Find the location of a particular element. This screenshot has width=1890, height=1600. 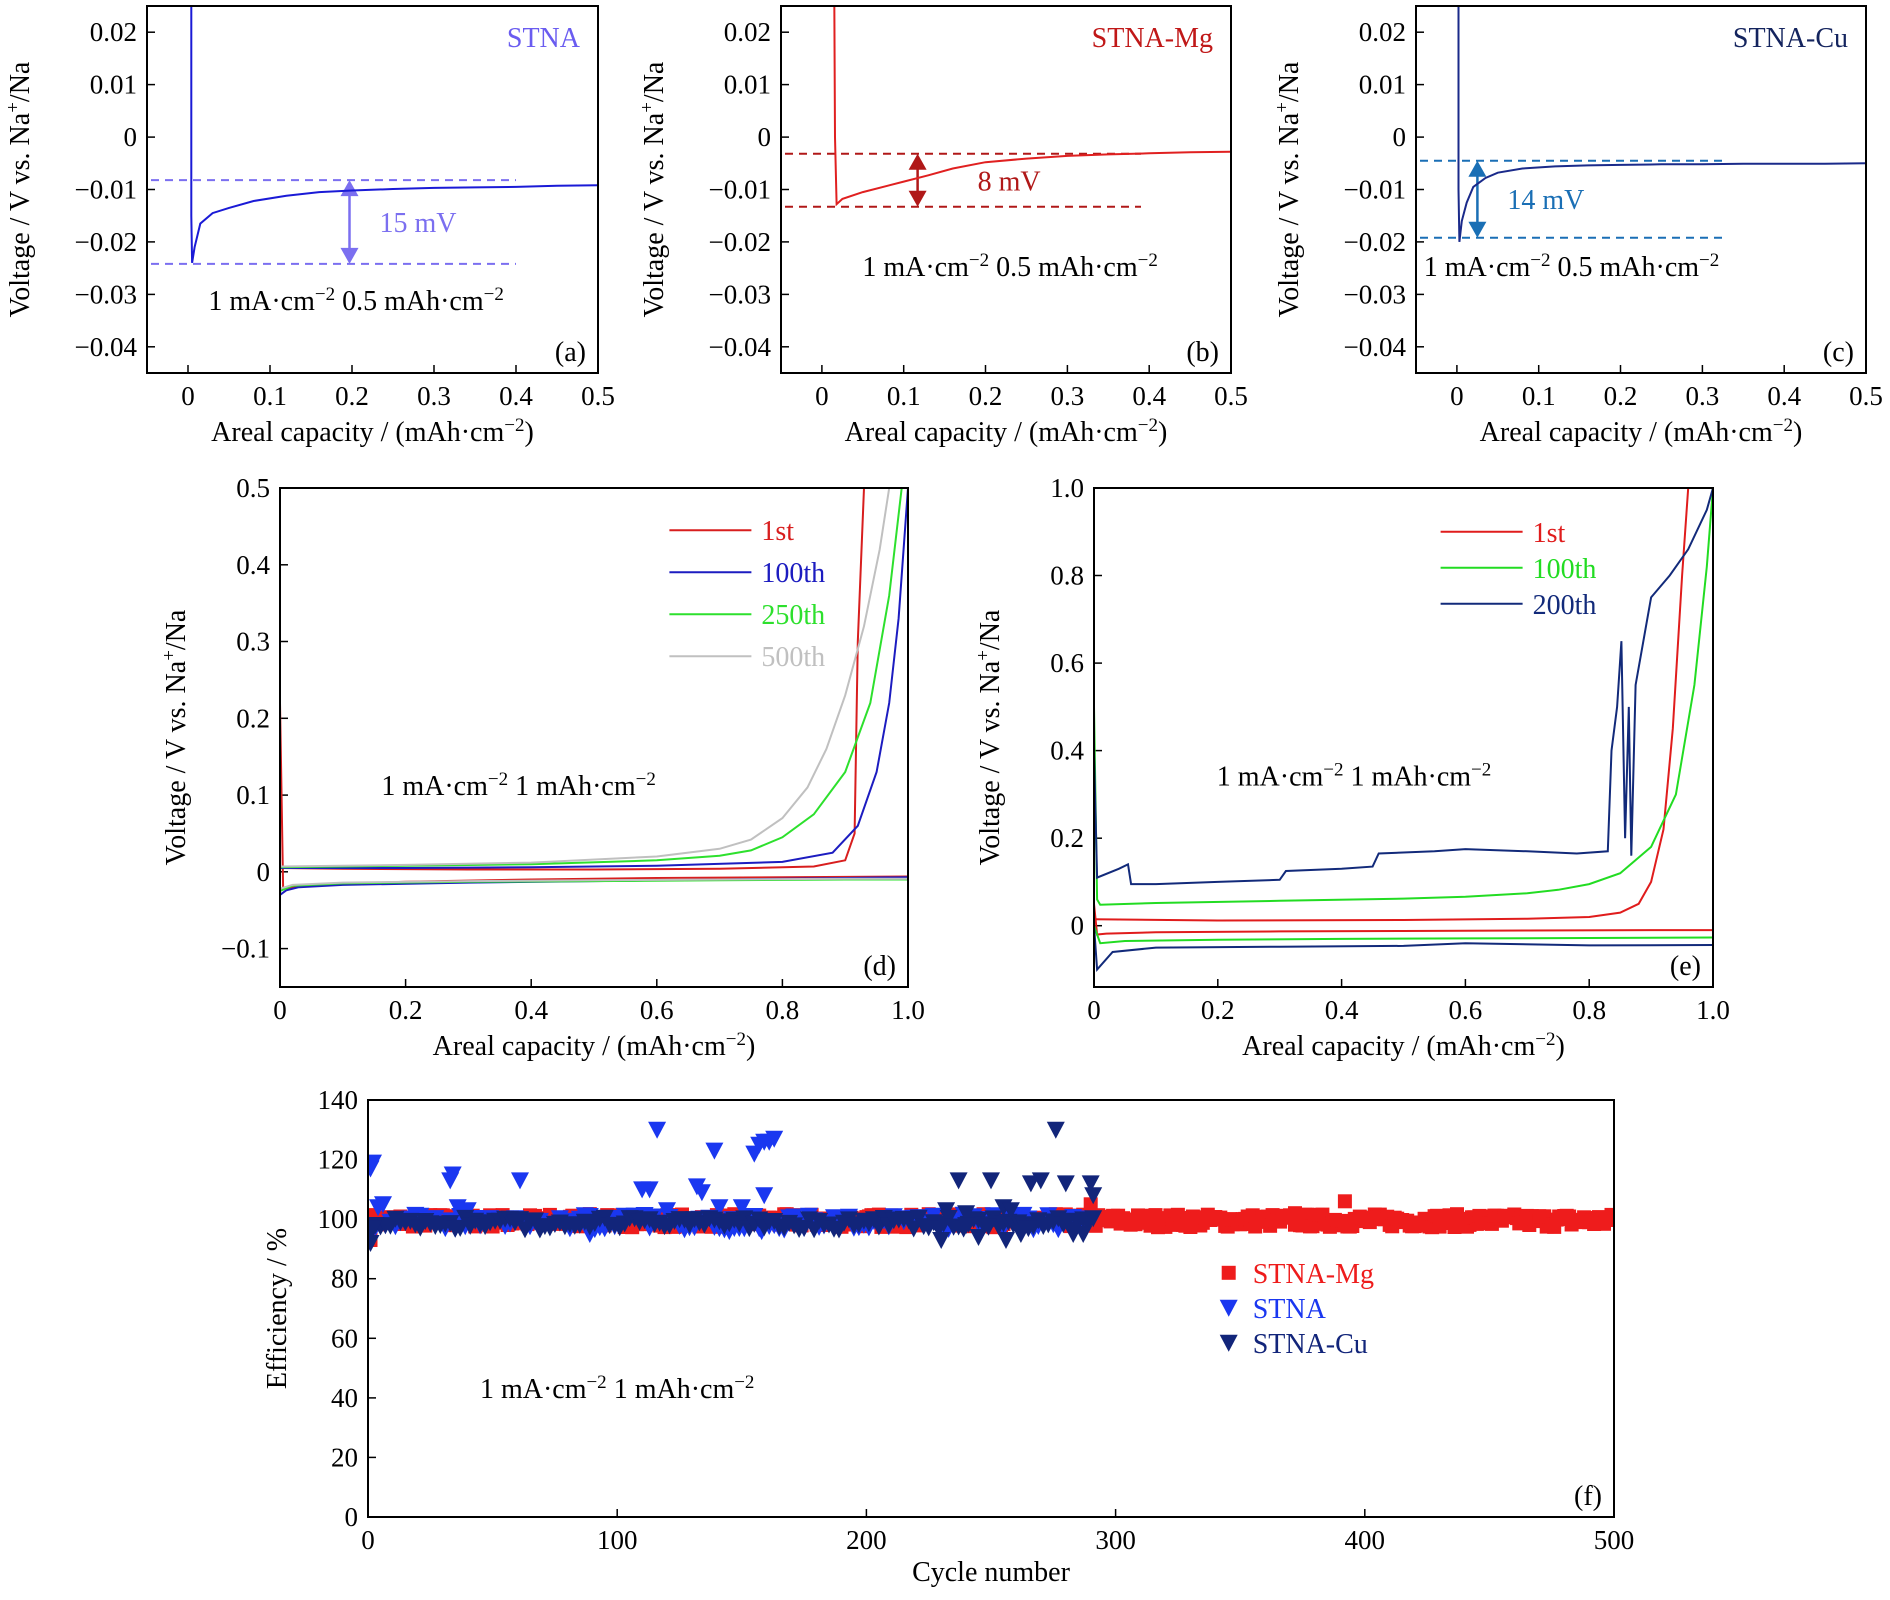

panel-label: (f) is located at coordinates (1588, 1496).